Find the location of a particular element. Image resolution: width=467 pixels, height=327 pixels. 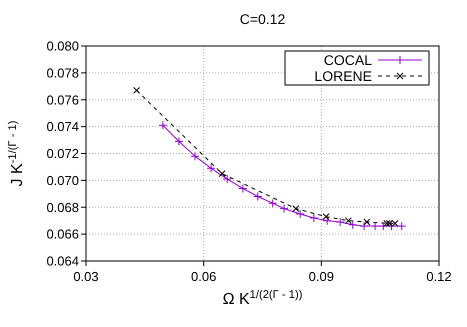

y-tick-label: 0.072 is located at coordinates (62, 154).